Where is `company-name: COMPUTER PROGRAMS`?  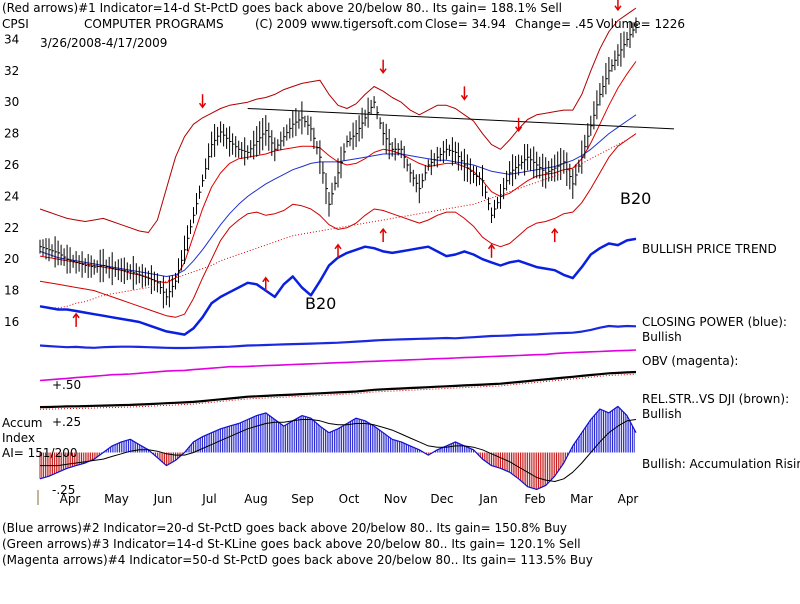
company-name: COMPUTER PROGRAMS is located at coordinates (154, 24).